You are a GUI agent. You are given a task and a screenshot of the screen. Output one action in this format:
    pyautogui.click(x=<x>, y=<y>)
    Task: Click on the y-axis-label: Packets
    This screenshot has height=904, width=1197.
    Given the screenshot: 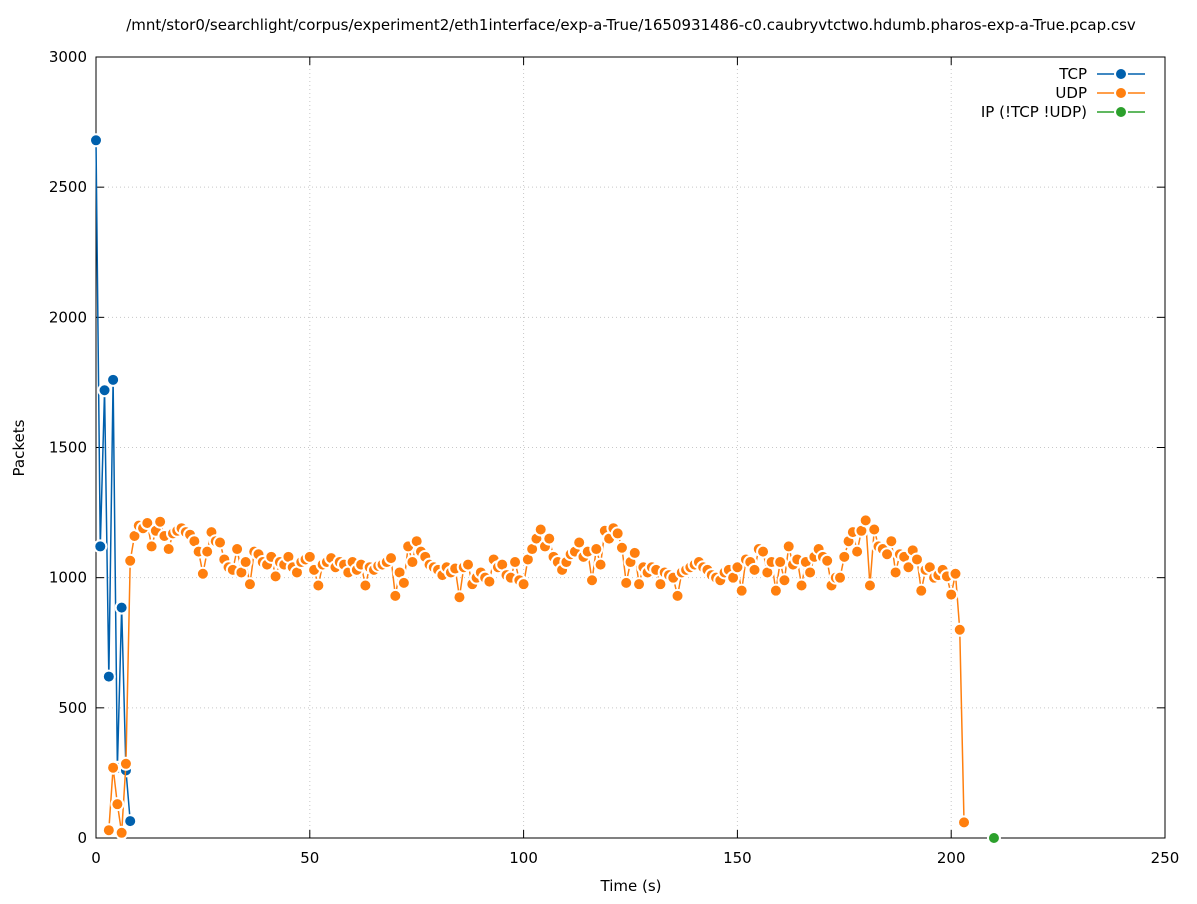 What is the action you would take?
    pyautogui.click(x=19, y=447)
    